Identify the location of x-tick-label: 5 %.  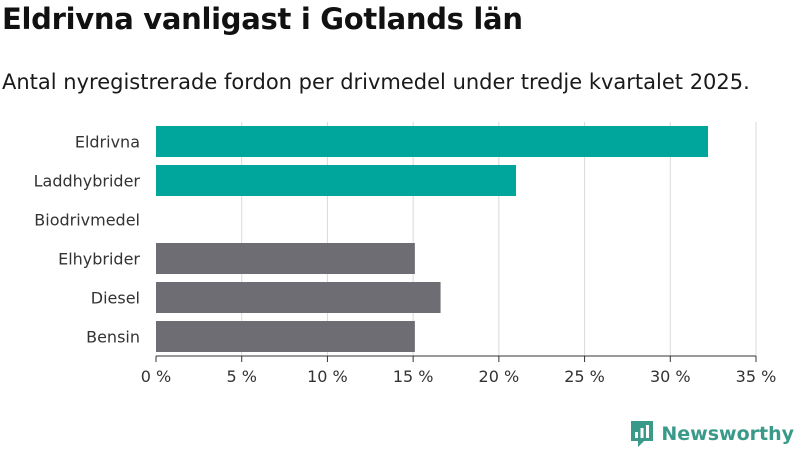
(241, 376).